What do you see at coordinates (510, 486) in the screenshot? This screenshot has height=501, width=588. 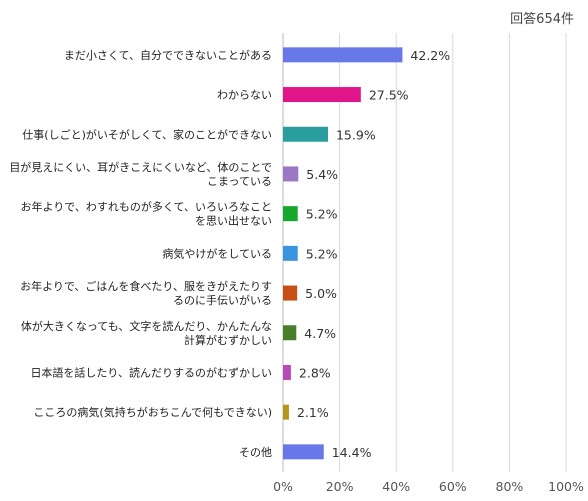 I see `x-tick-label: 80%` at bounding box center [510, 486].